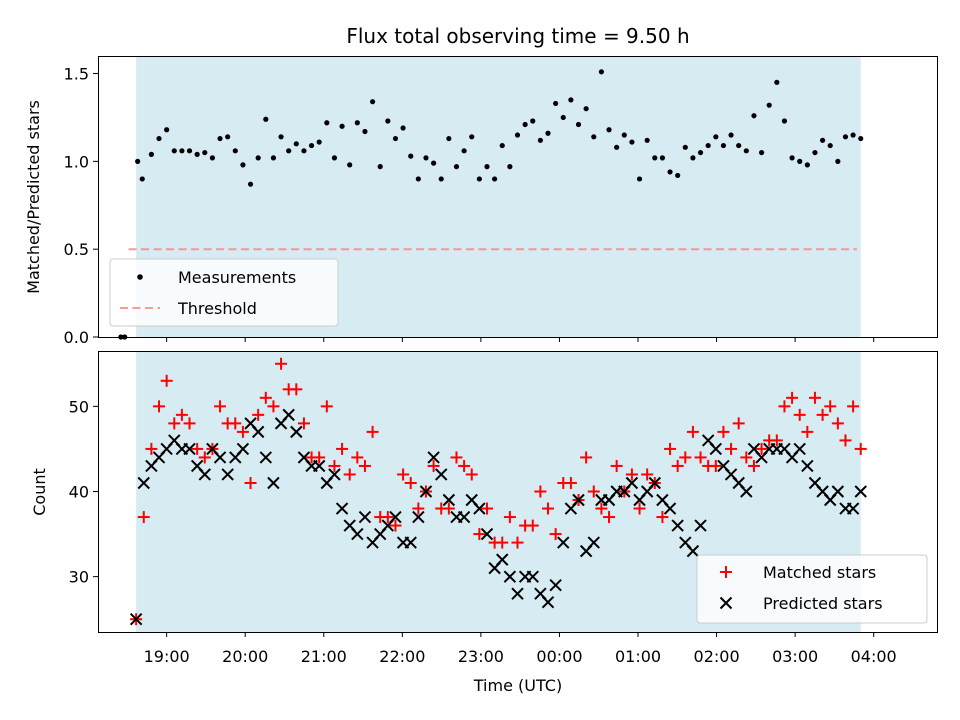 The image size is (960, 720). Describe the element at coordinates (324, 656) in the screenshot. I see `x-tick-label: 21:00` at that location.